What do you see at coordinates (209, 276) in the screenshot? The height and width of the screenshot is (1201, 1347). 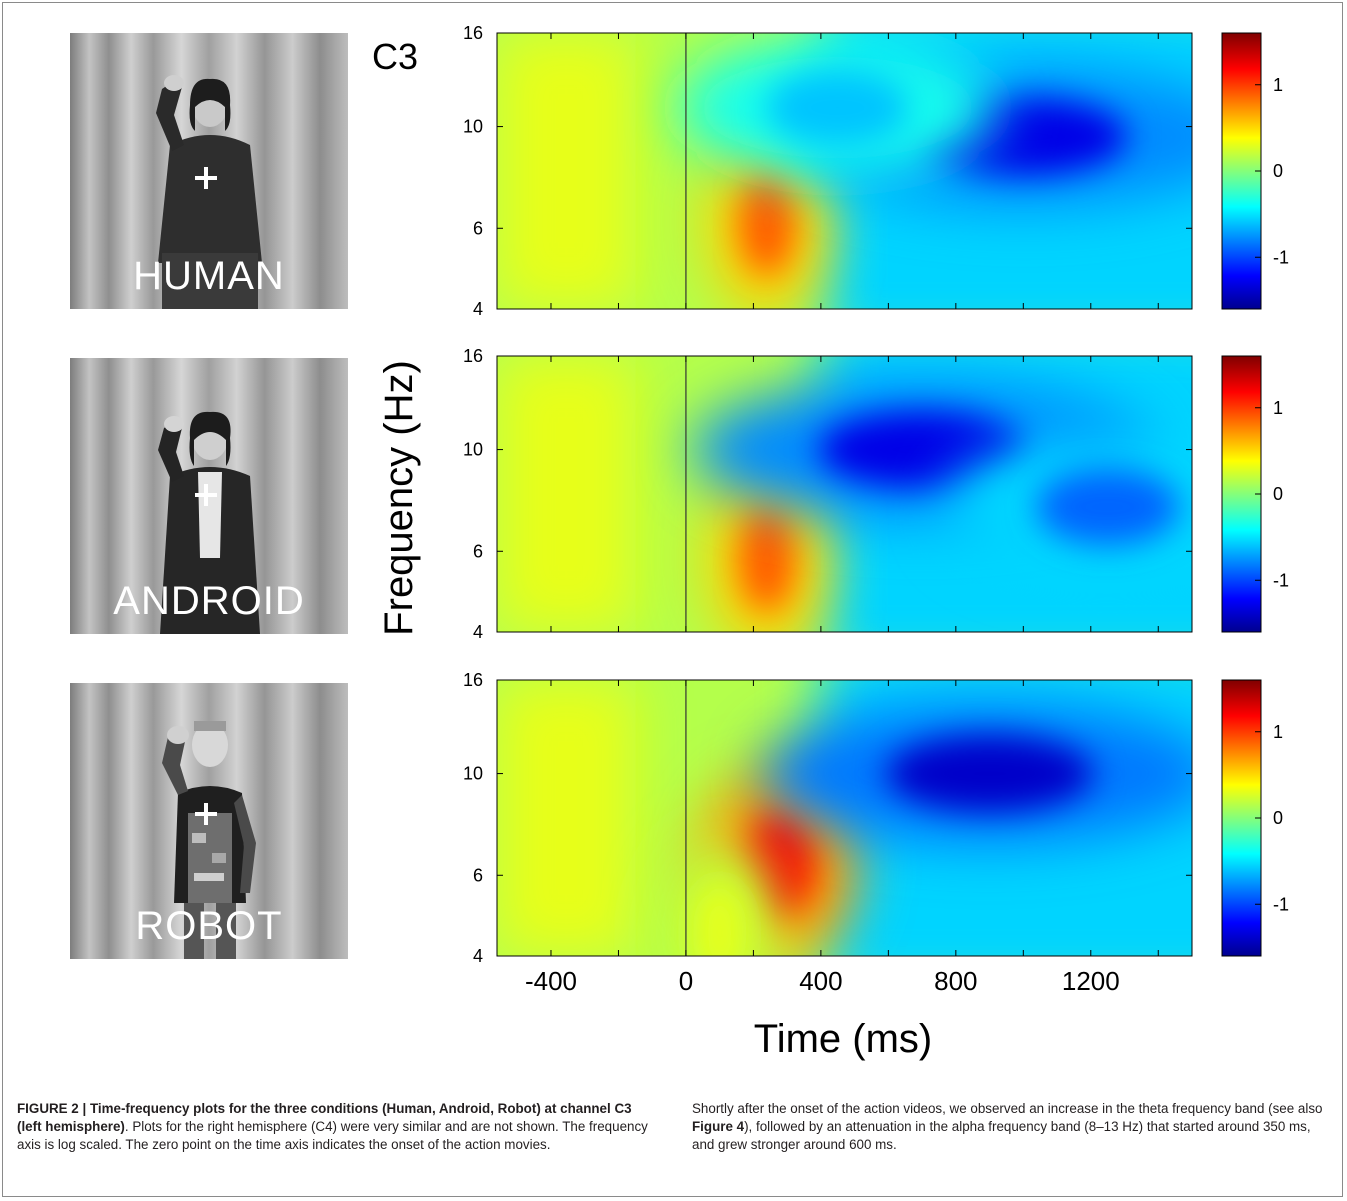 I see `photo-label-human: HUMAN` at bounding box center [209, 276].